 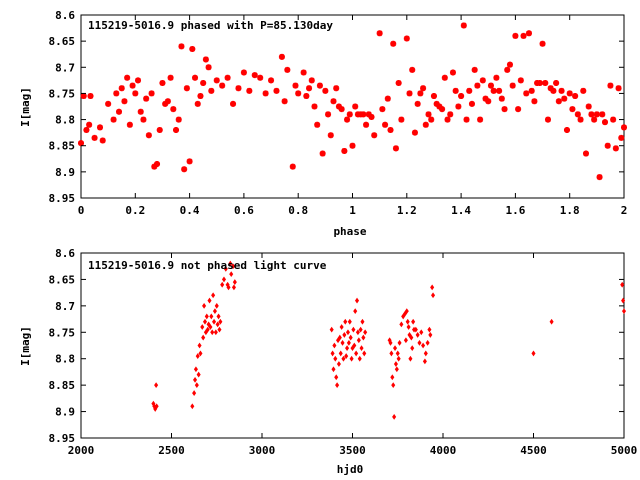 I want to click on unphased-ytick-label: 8.75, so click(x=62, y=332).